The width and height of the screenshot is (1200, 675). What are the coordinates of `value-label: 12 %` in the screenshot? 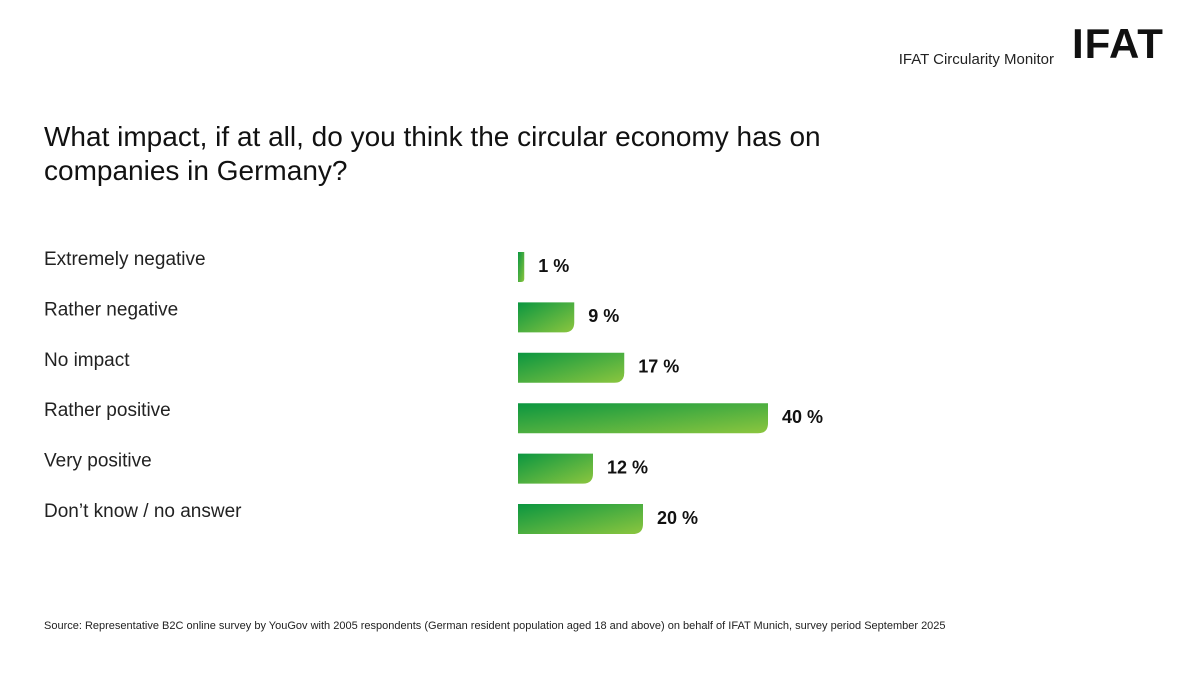 It's located at (627, 467).